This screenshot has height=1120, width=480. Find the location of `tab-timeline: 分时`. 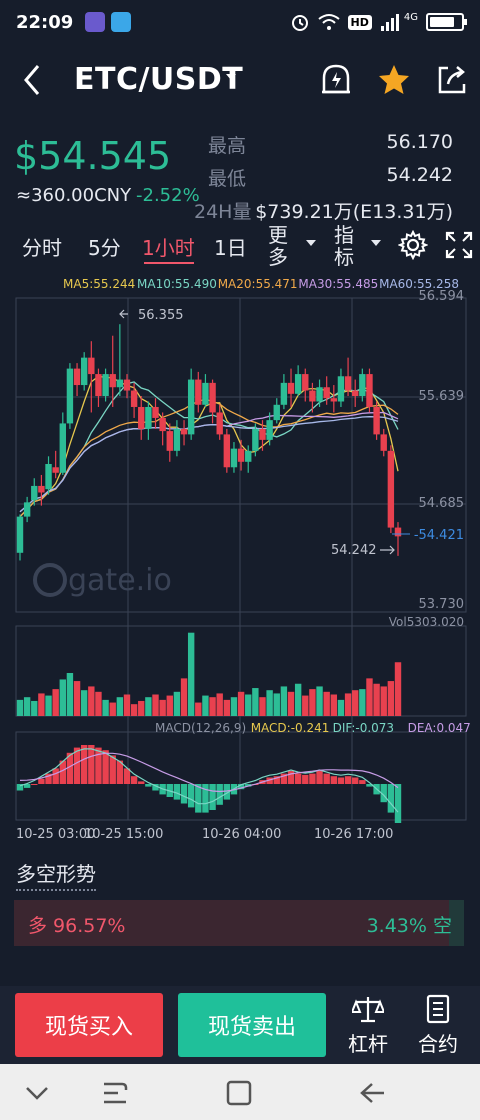

tab-timeline: 分时 is located at coordinates (42, 248).